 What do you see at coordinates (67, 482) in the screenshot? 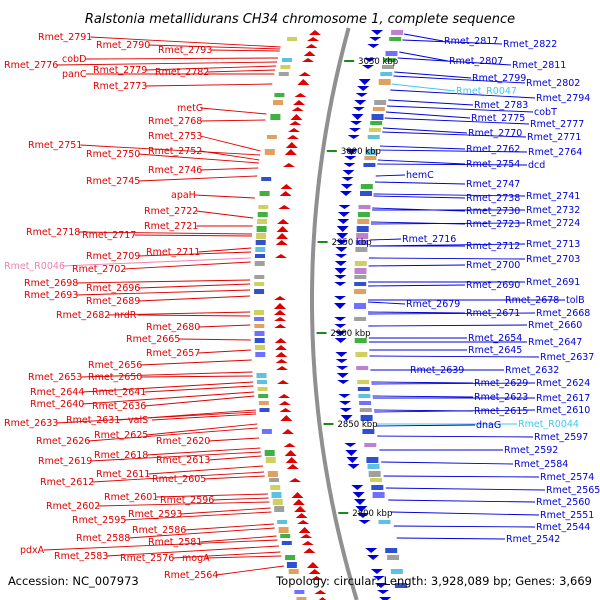
I see `gene-label-left: Rmet_2612` at bounding box center [67, 482].